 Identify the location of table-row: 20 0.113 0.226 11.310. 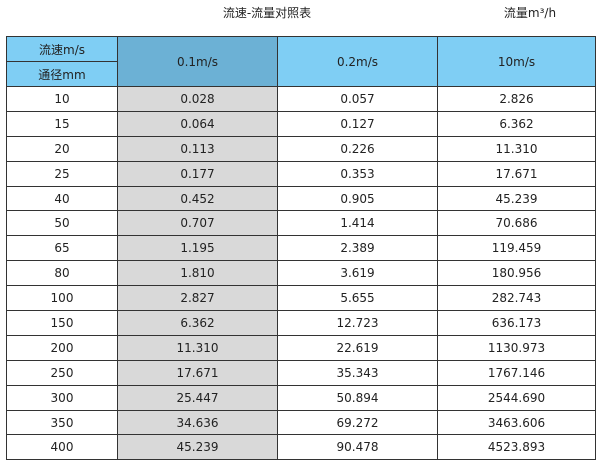
(301, 148).